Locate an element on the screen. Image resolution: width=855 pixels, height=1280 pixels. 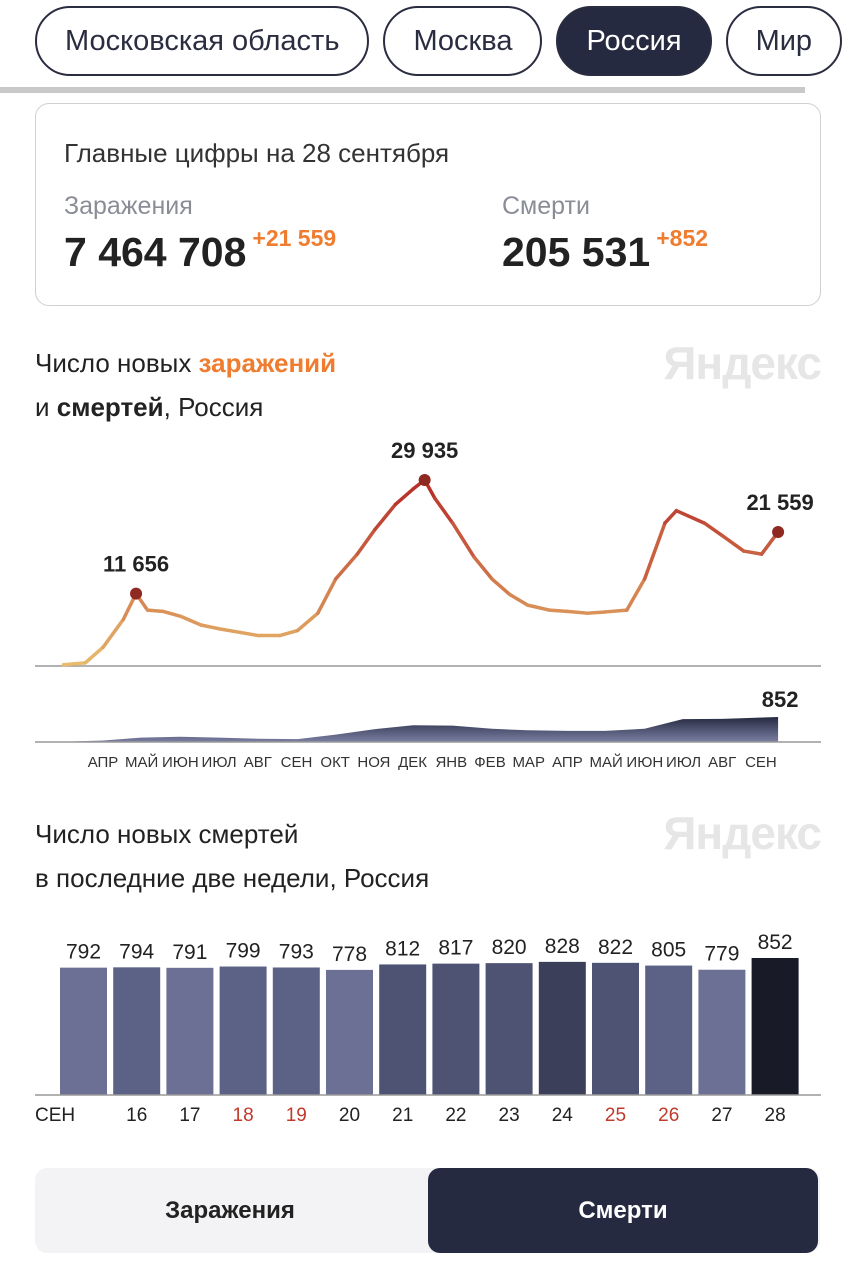
month-tick-label: МАР is located at coordinates (528, 762).